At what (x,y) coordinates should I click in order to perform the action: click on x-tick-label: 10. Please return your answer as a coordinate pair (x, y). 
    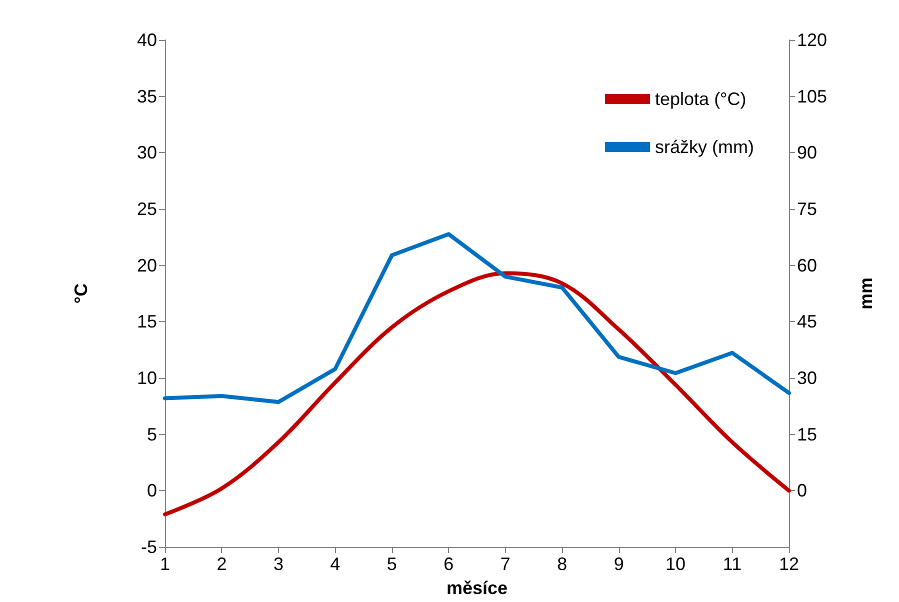
    Looking at the image, I should click on (676, 564).